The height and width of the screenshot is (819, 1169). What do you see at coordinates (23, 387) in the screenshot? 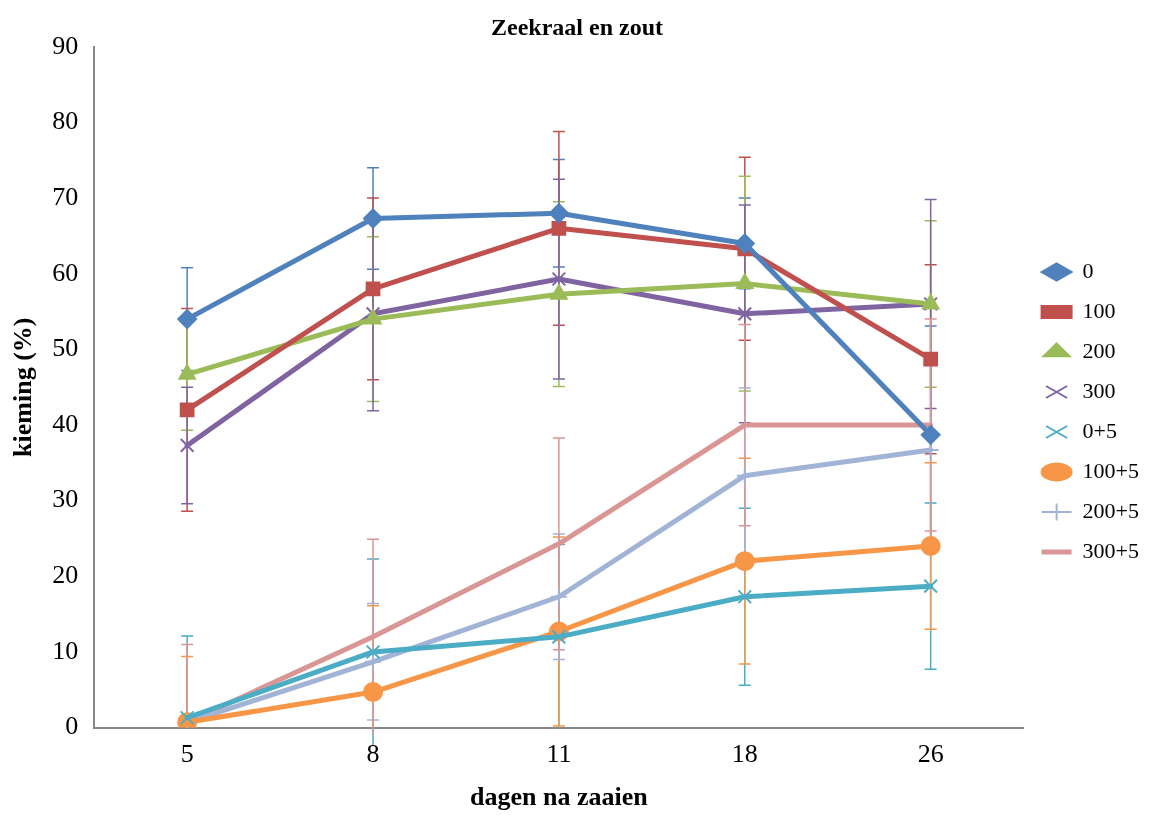
I see `y-axis-title: kieming (%)` at bounding box center [23, 387].